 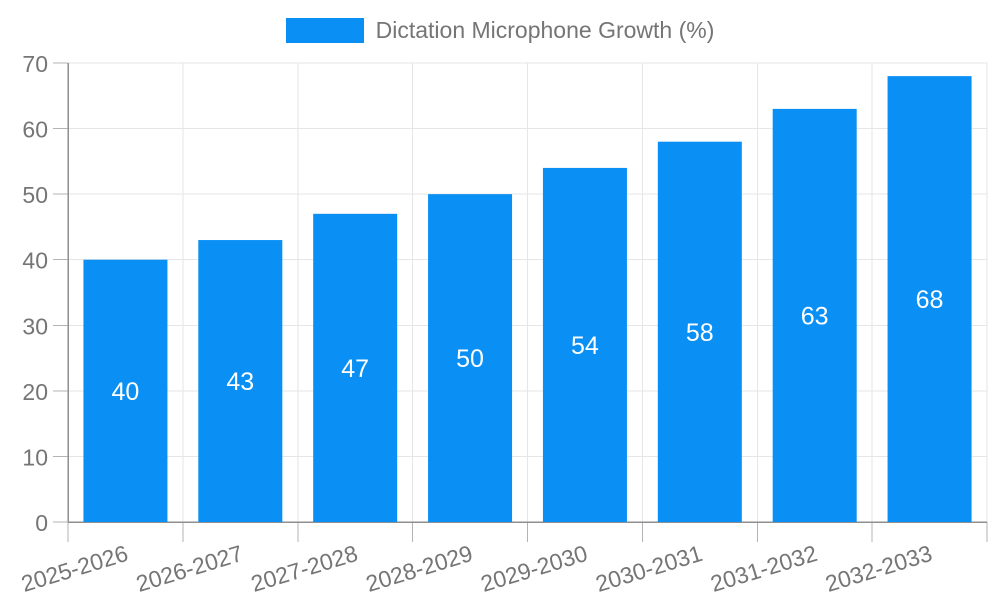 What do you see at coordinates (35, 64) in the screenshot?
I see `y-tick-label: 70` at bounding box center [35, 64].